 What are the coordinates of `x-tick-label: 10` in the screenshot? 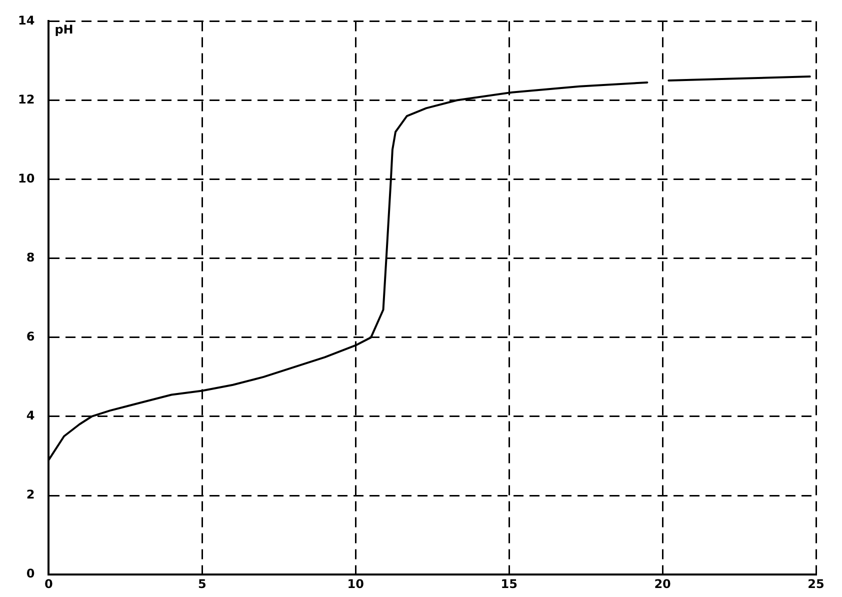 It's located at (355, 583).